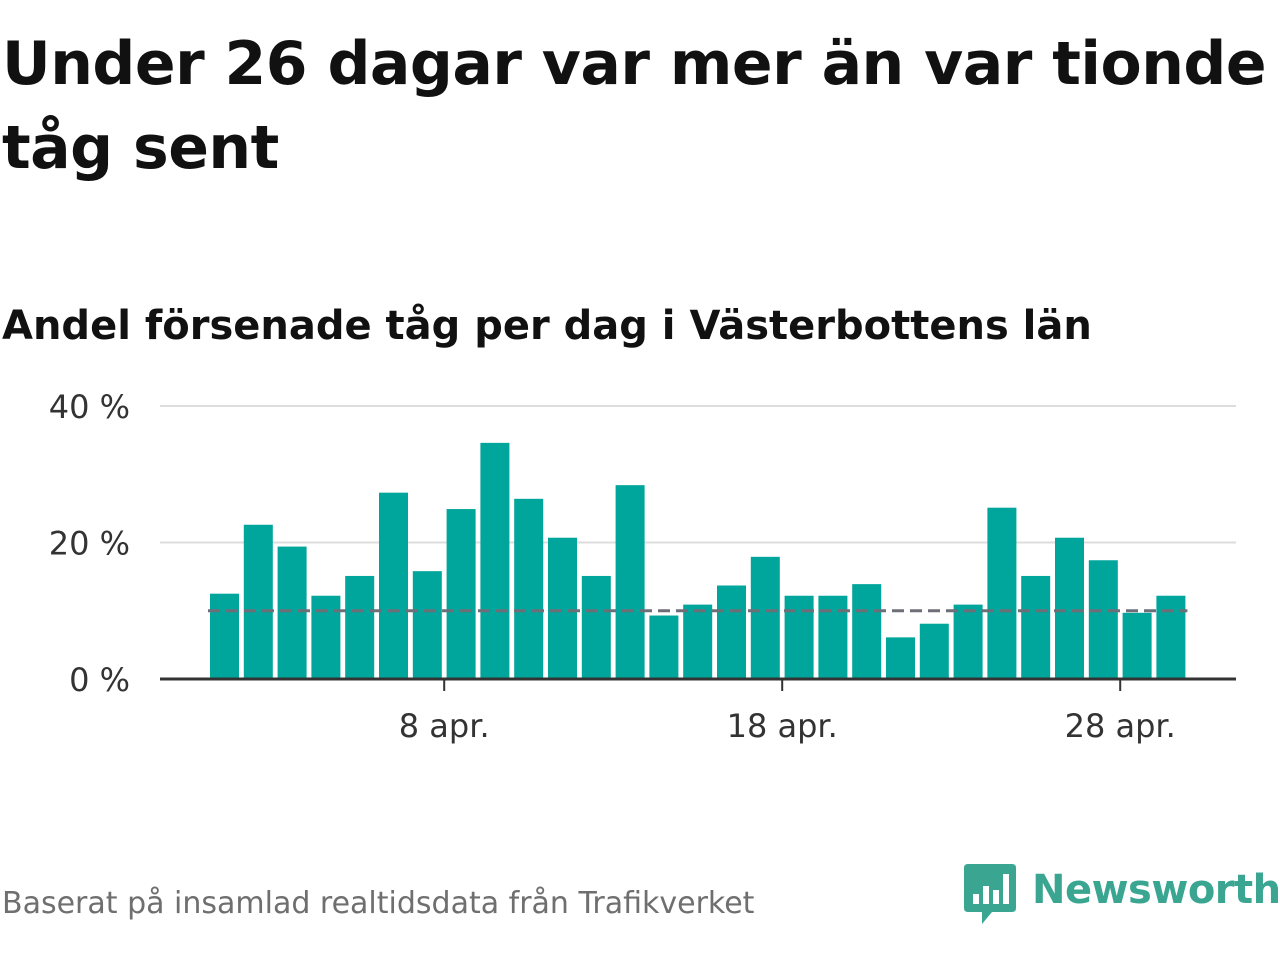 Image resolution: width=1280 pixels, height=960 pixels. What do you see at coordinates (782, 726) in the screenshot?
I see `x-tick-label: 18 apr.` at bounding box center [782, 726].